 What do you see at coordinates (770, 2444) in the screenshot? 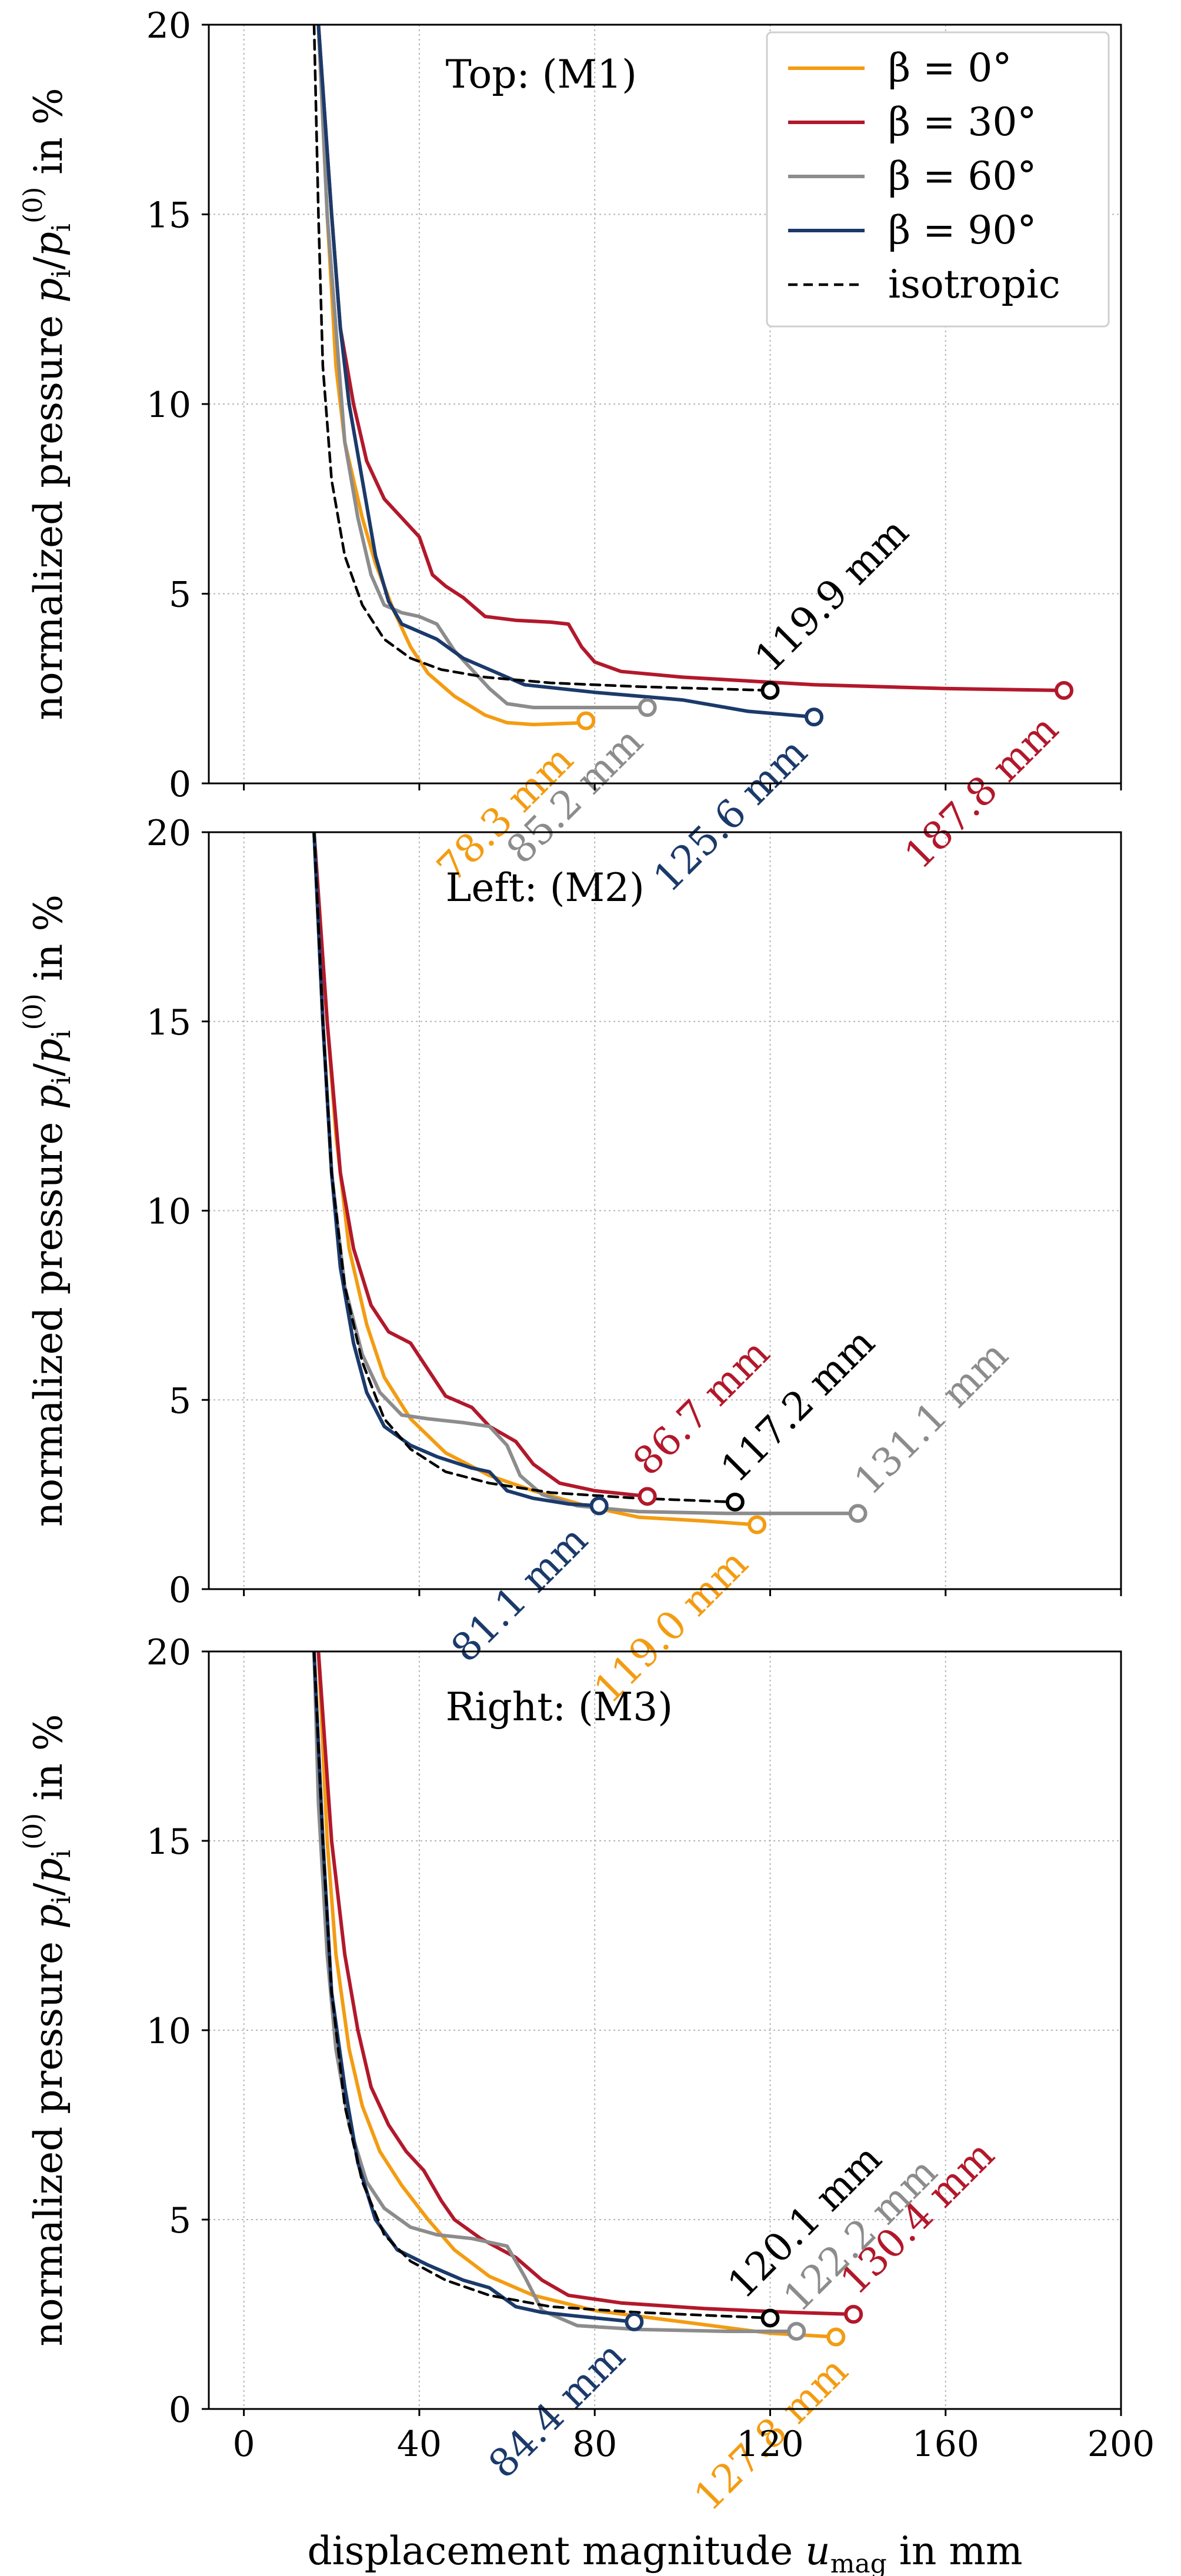
I see `x-tick-label: 120` at bounding box center [770, 2444].